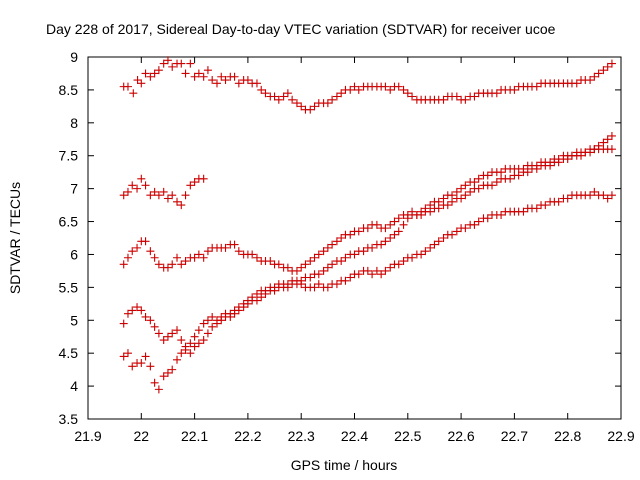  What do you see at coordinates (247, 436) in the screenshot?
I see `x-tick-label: 22.2` at bounding box center [247, 436].